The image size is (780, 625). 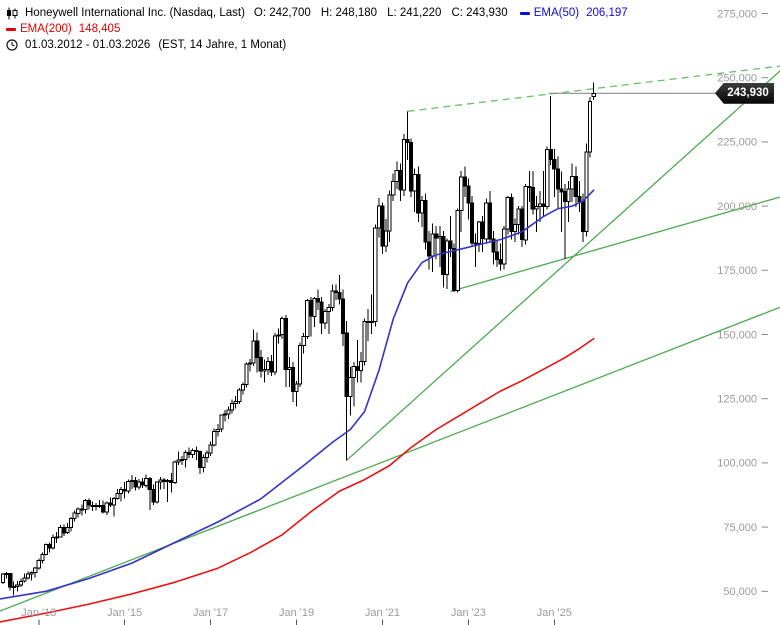 I want to click on x-axis-label: Jan '13, so click(x=38, y=613).